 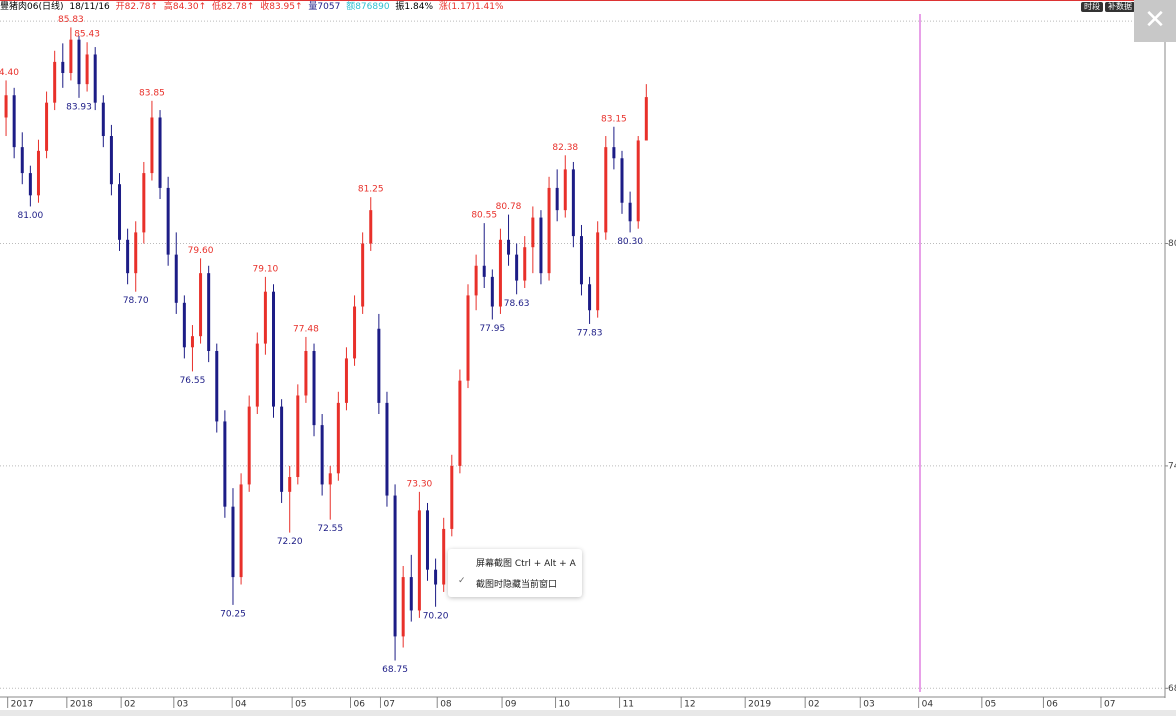 What do you see at coordinates (1155, 21) in the screenshot?
I see `close-button: ✕` at bounding box center [1155, 21].